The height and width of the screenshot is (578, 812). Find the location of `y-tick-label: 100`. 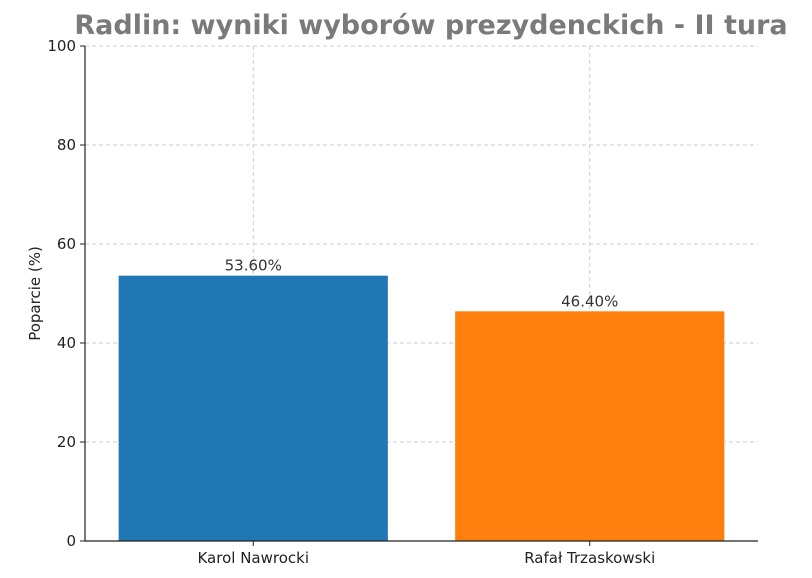

y-tick-label: 100 is located at coordinates (61, 46).